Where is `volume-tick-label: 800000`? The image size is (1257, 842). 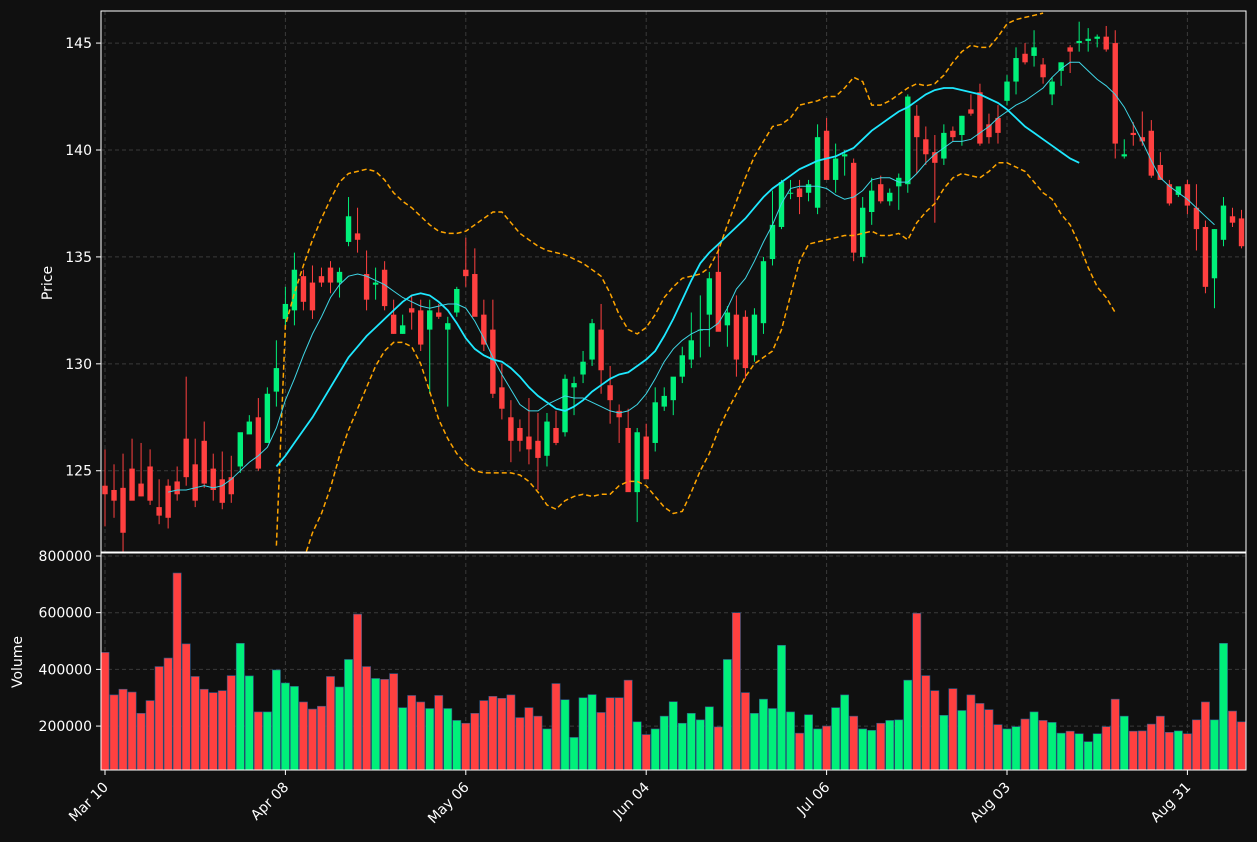 volume-tick-label: 800000 is located at coordinates (65, 557).